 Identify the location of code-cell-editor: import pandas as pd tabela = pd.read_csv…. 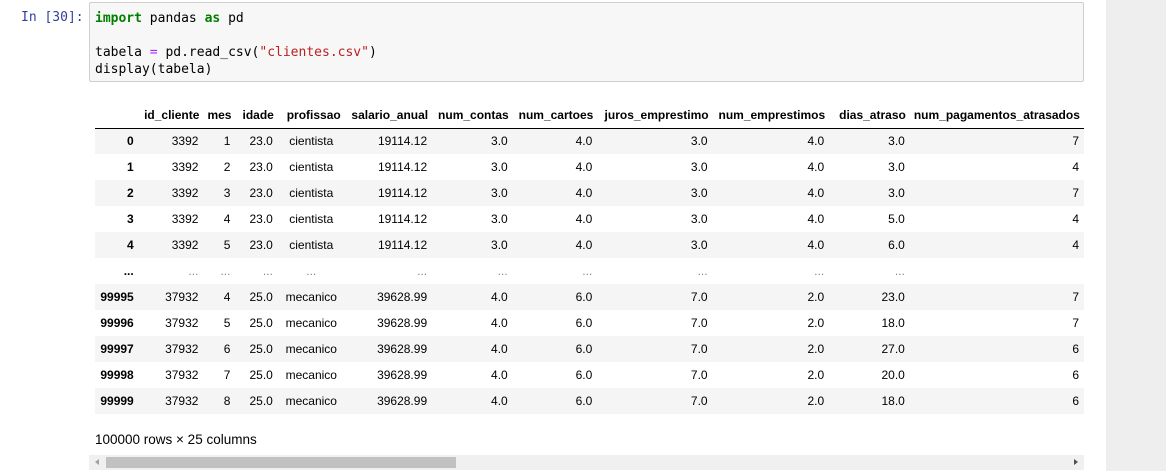
(586, 42).